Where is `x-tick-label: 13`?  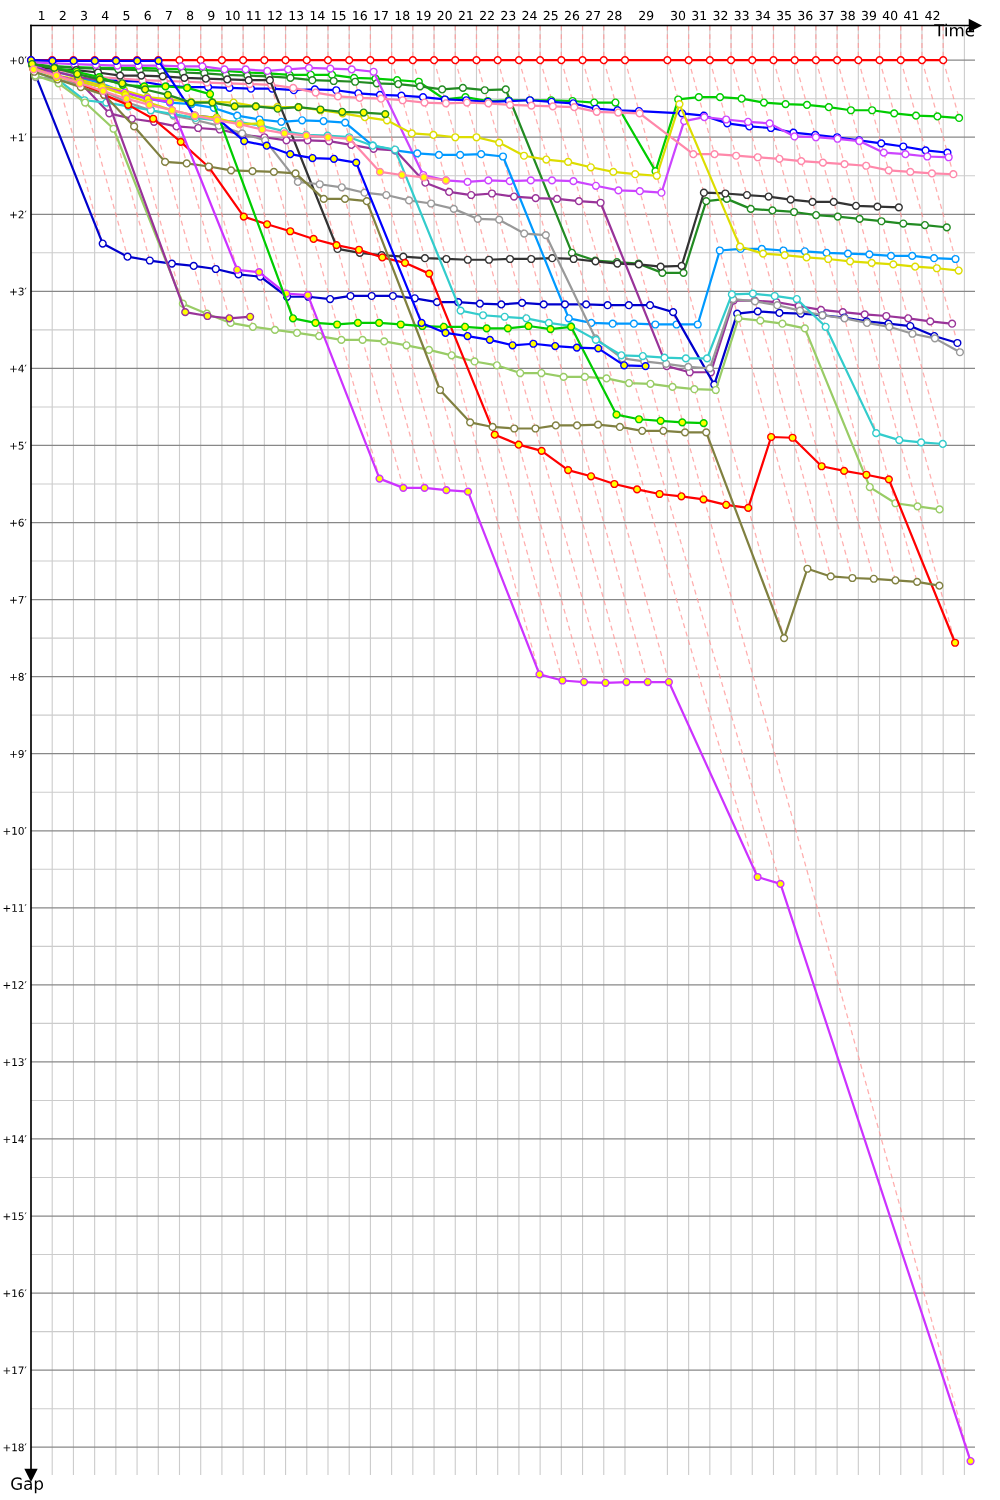 x-tick-label: 13 is located at coordinates (296, 15).